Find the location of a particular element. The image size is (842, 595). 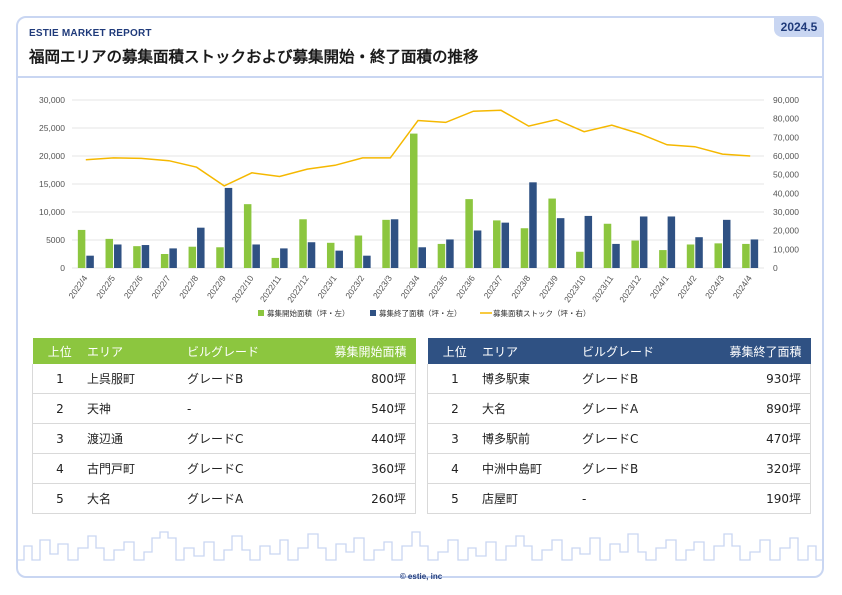

y-right-tick-label: 70,000 is located at coordinates (786, 137).